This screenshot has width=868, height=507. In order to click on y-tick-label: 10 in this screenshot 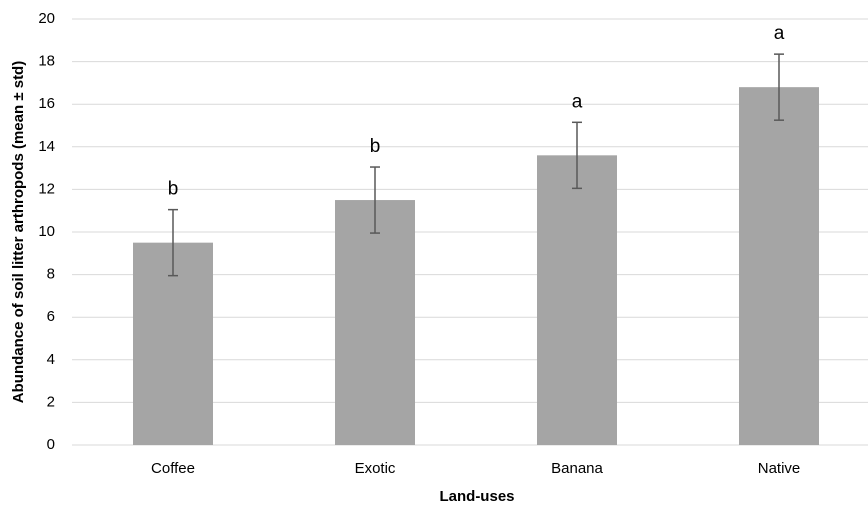, I will do `click(46, 231)`.